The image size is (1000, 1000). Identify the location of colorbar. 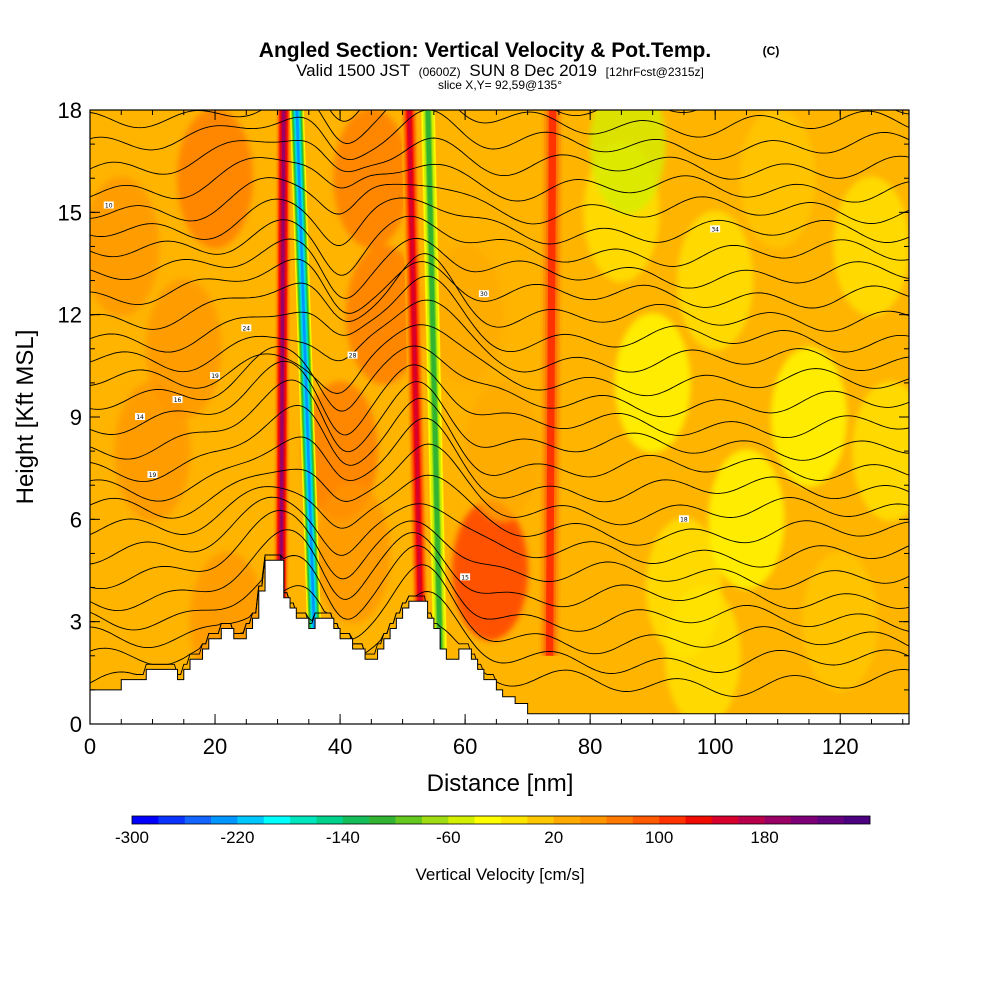
(501, 820).